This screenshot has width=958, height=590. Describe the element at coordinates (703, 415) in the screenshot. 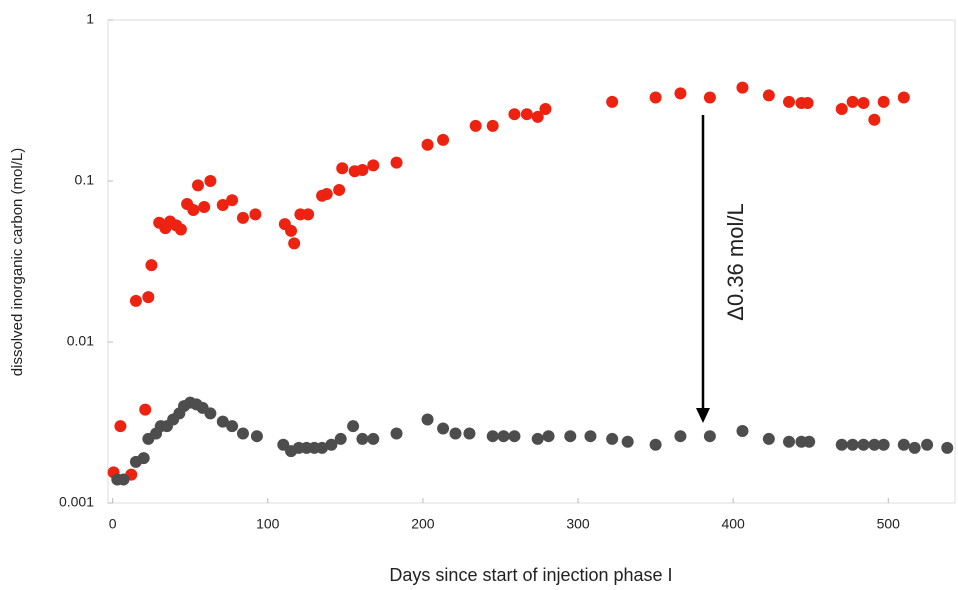

I see `arrow-head` at that location.